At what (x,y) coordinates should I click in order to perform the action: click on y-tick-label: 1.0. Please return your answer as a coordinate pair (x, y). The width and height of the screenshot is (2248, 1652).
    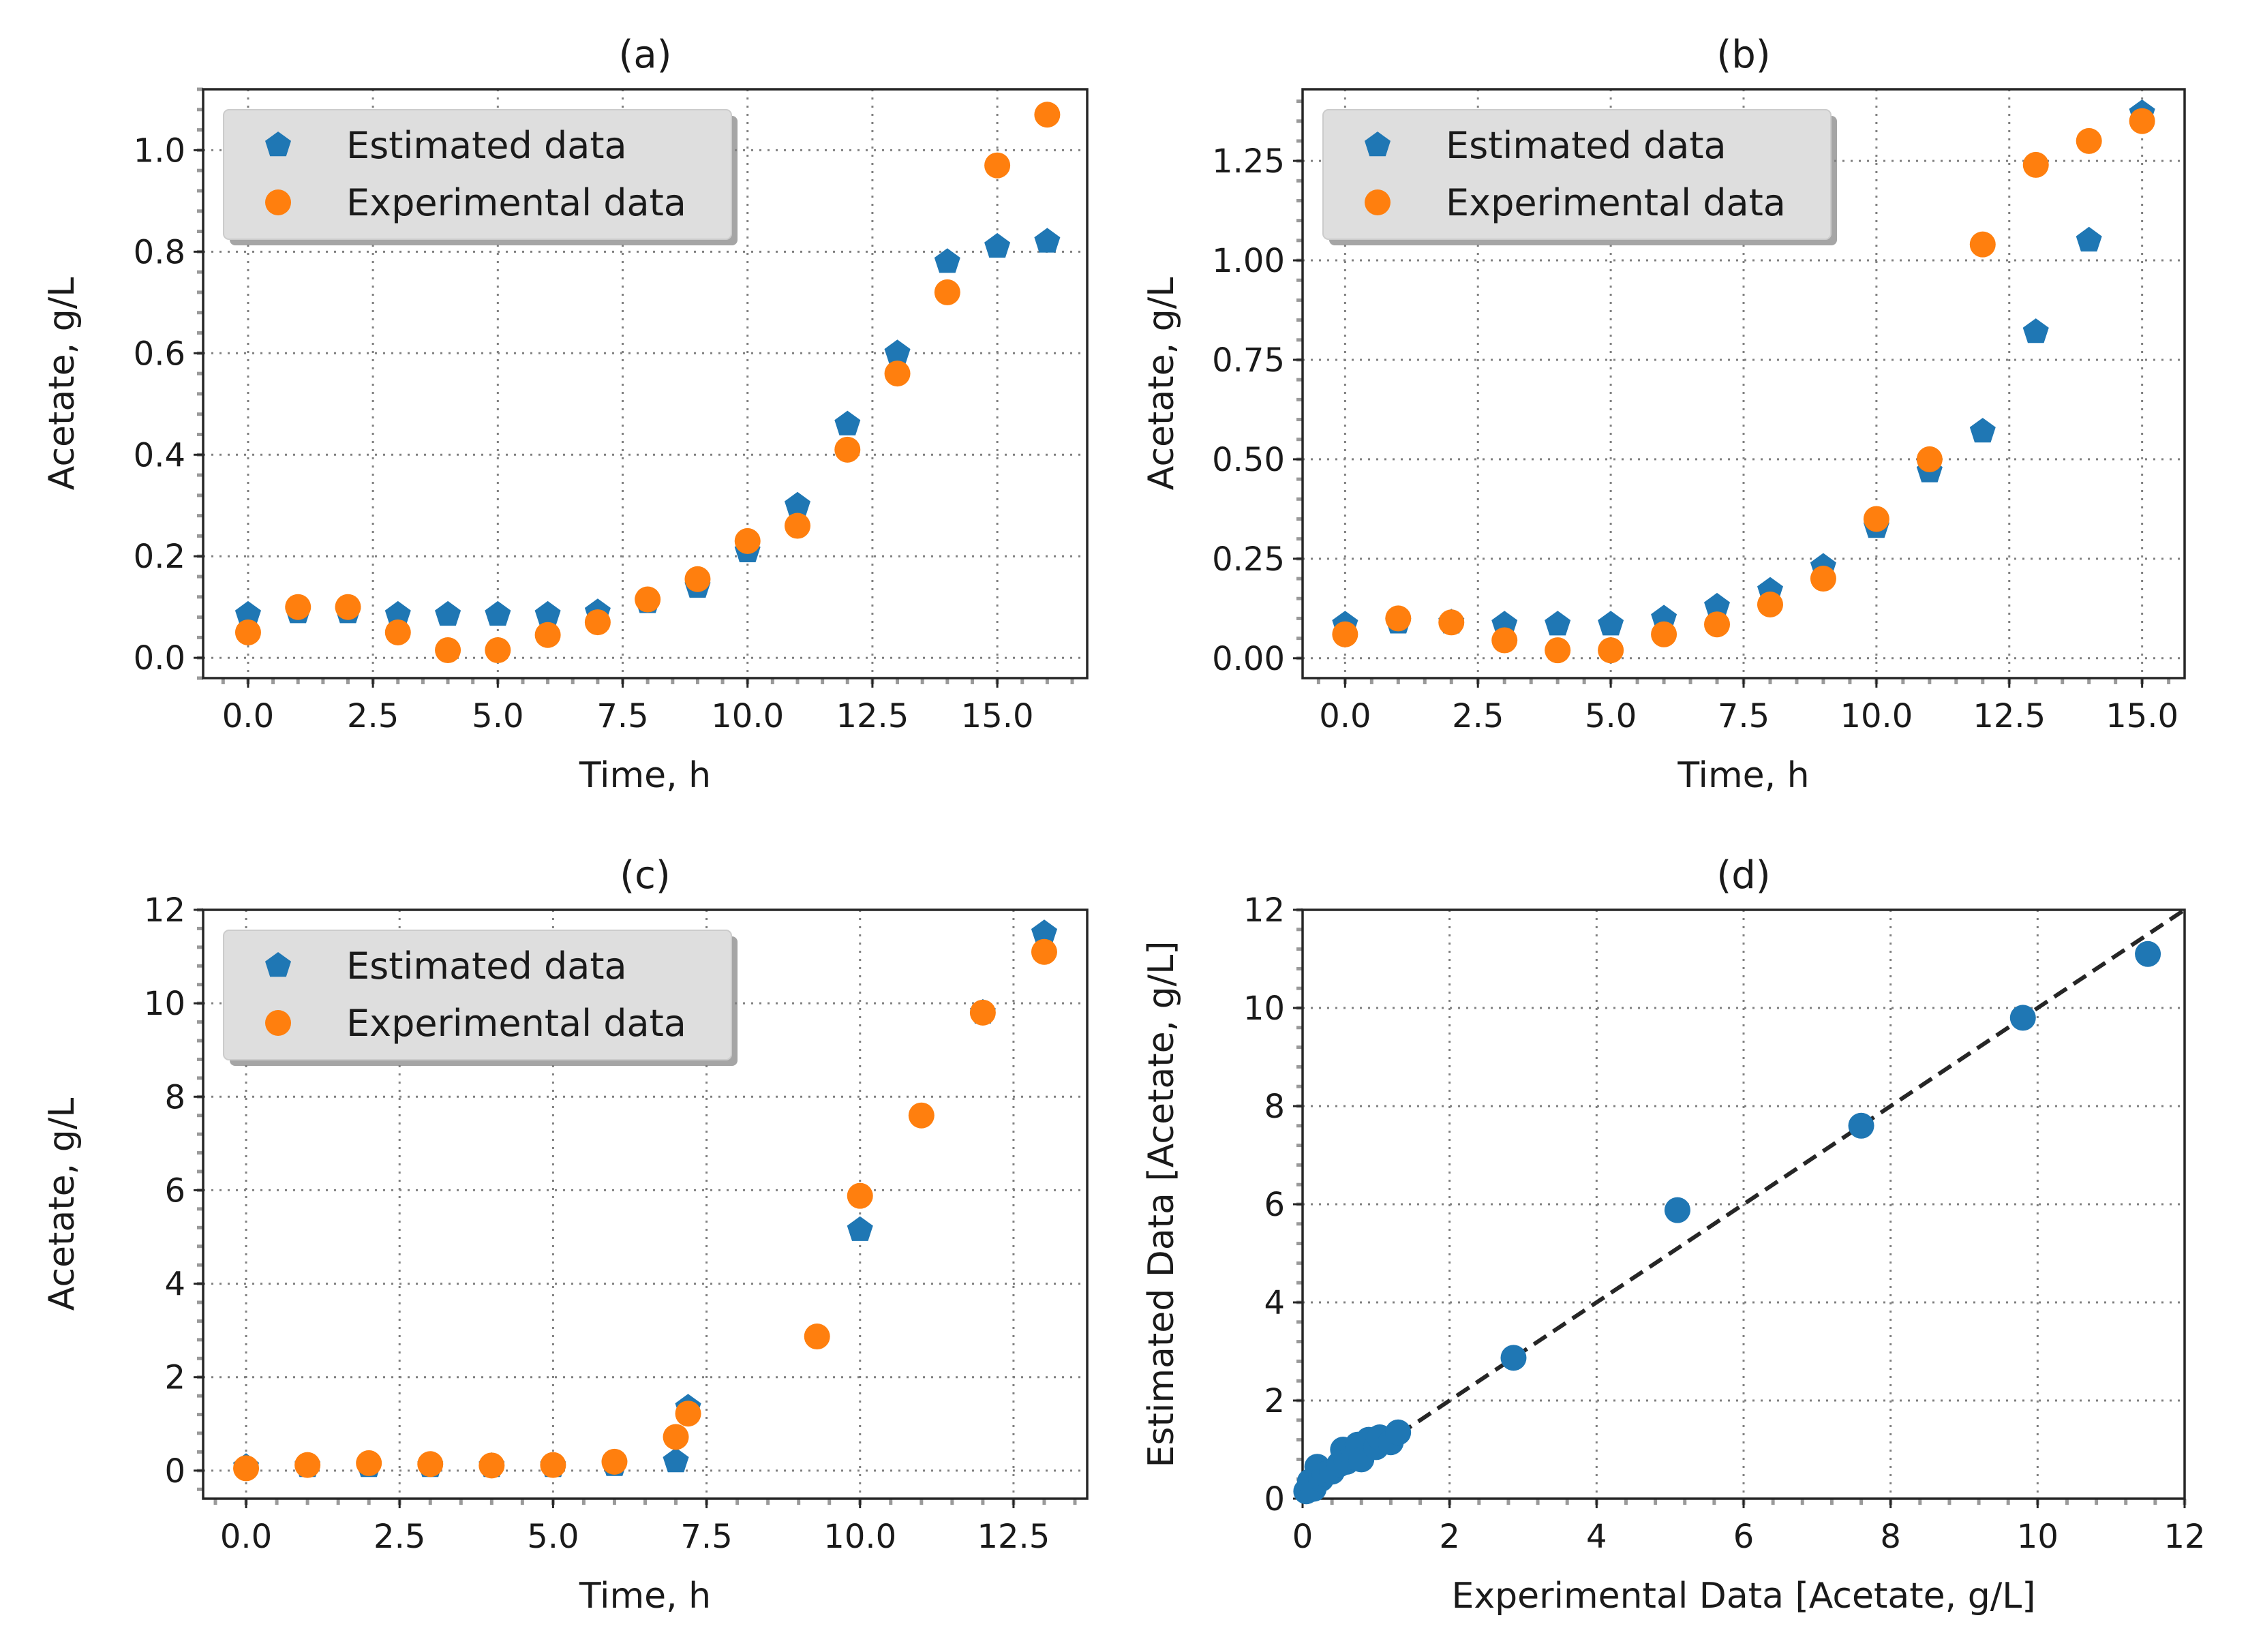
    Looking at the image, I should click on (160, 151).